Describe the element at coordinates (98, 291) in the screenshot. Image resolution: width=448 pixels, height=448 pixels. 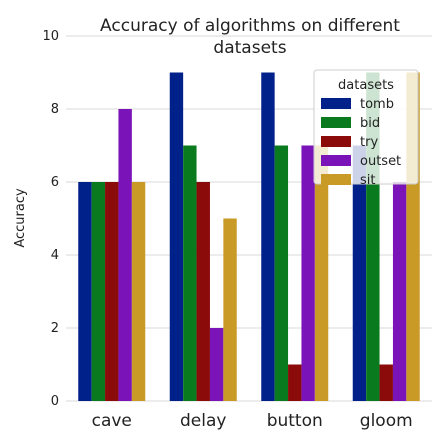
I see `bar-bid-cave` at that location.